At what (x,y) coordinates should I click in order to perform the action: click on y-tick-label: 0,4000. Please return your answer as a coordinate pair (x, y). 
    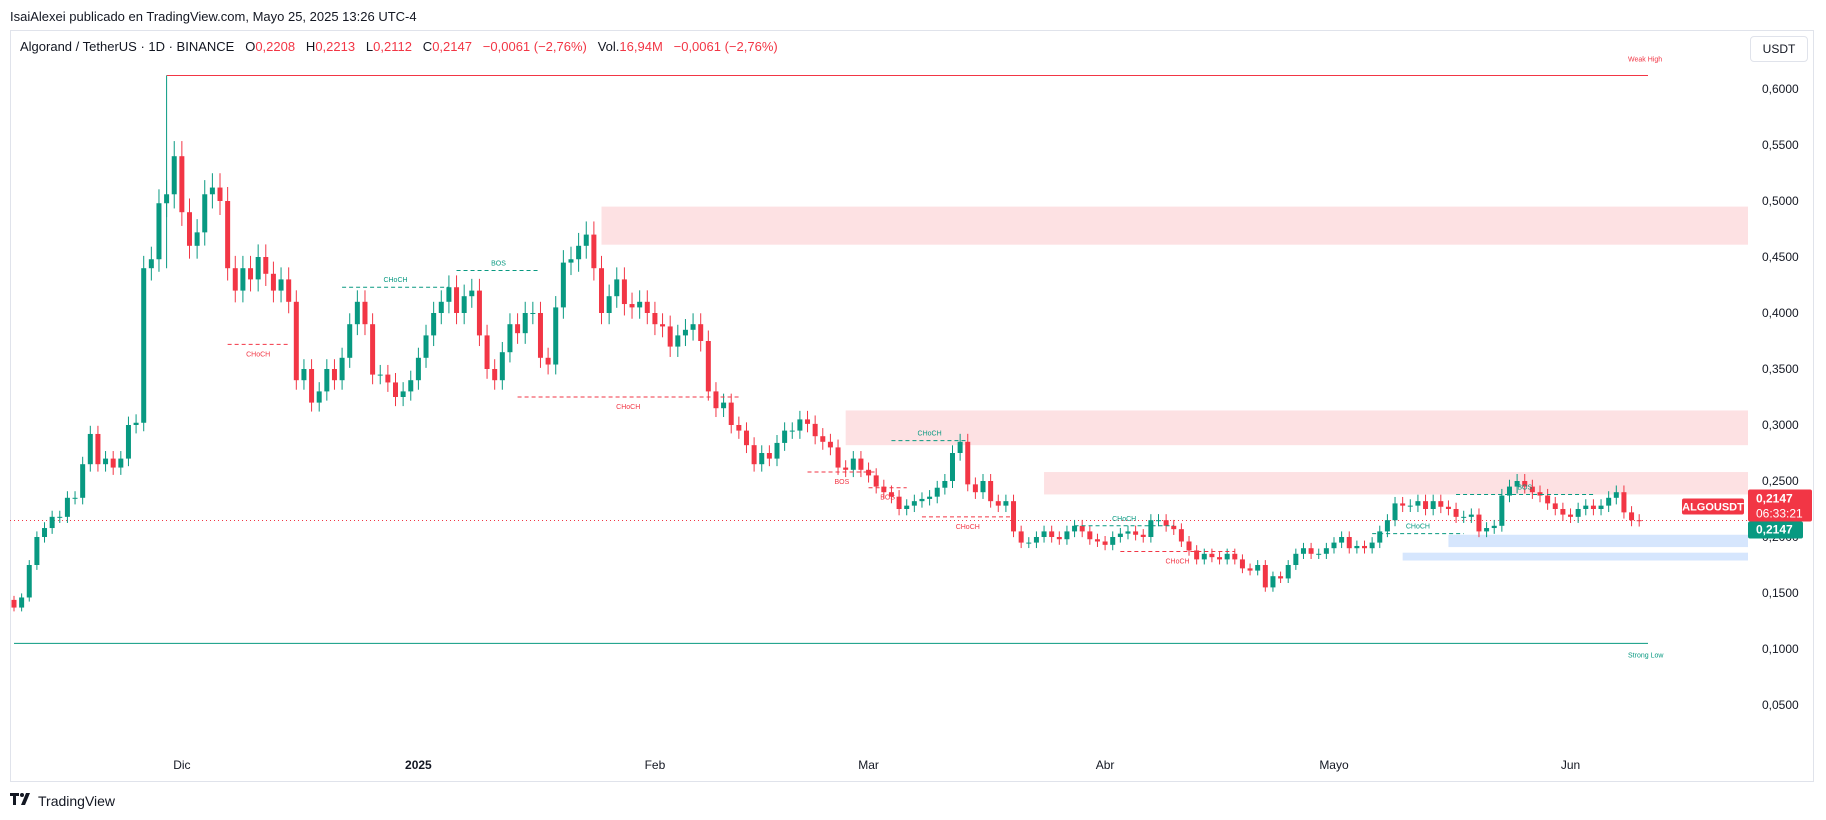
    Looking at the image, I should click on (1780, 313).